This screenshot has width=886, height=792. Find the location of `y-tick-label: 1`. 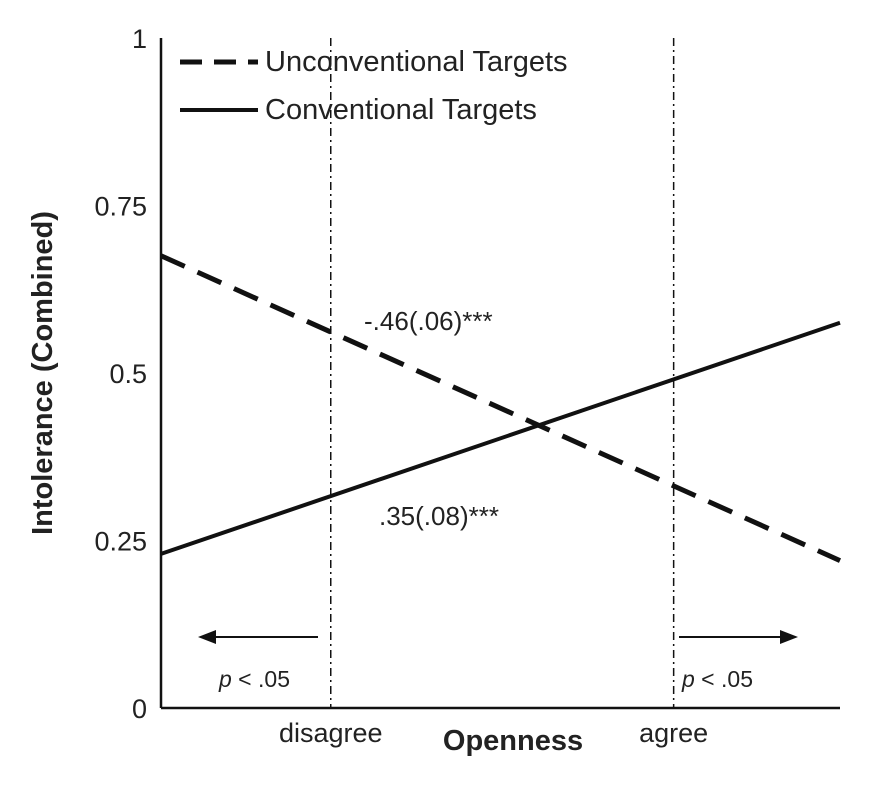

y-tick-label: 1 is located at coordinates (139, 39).